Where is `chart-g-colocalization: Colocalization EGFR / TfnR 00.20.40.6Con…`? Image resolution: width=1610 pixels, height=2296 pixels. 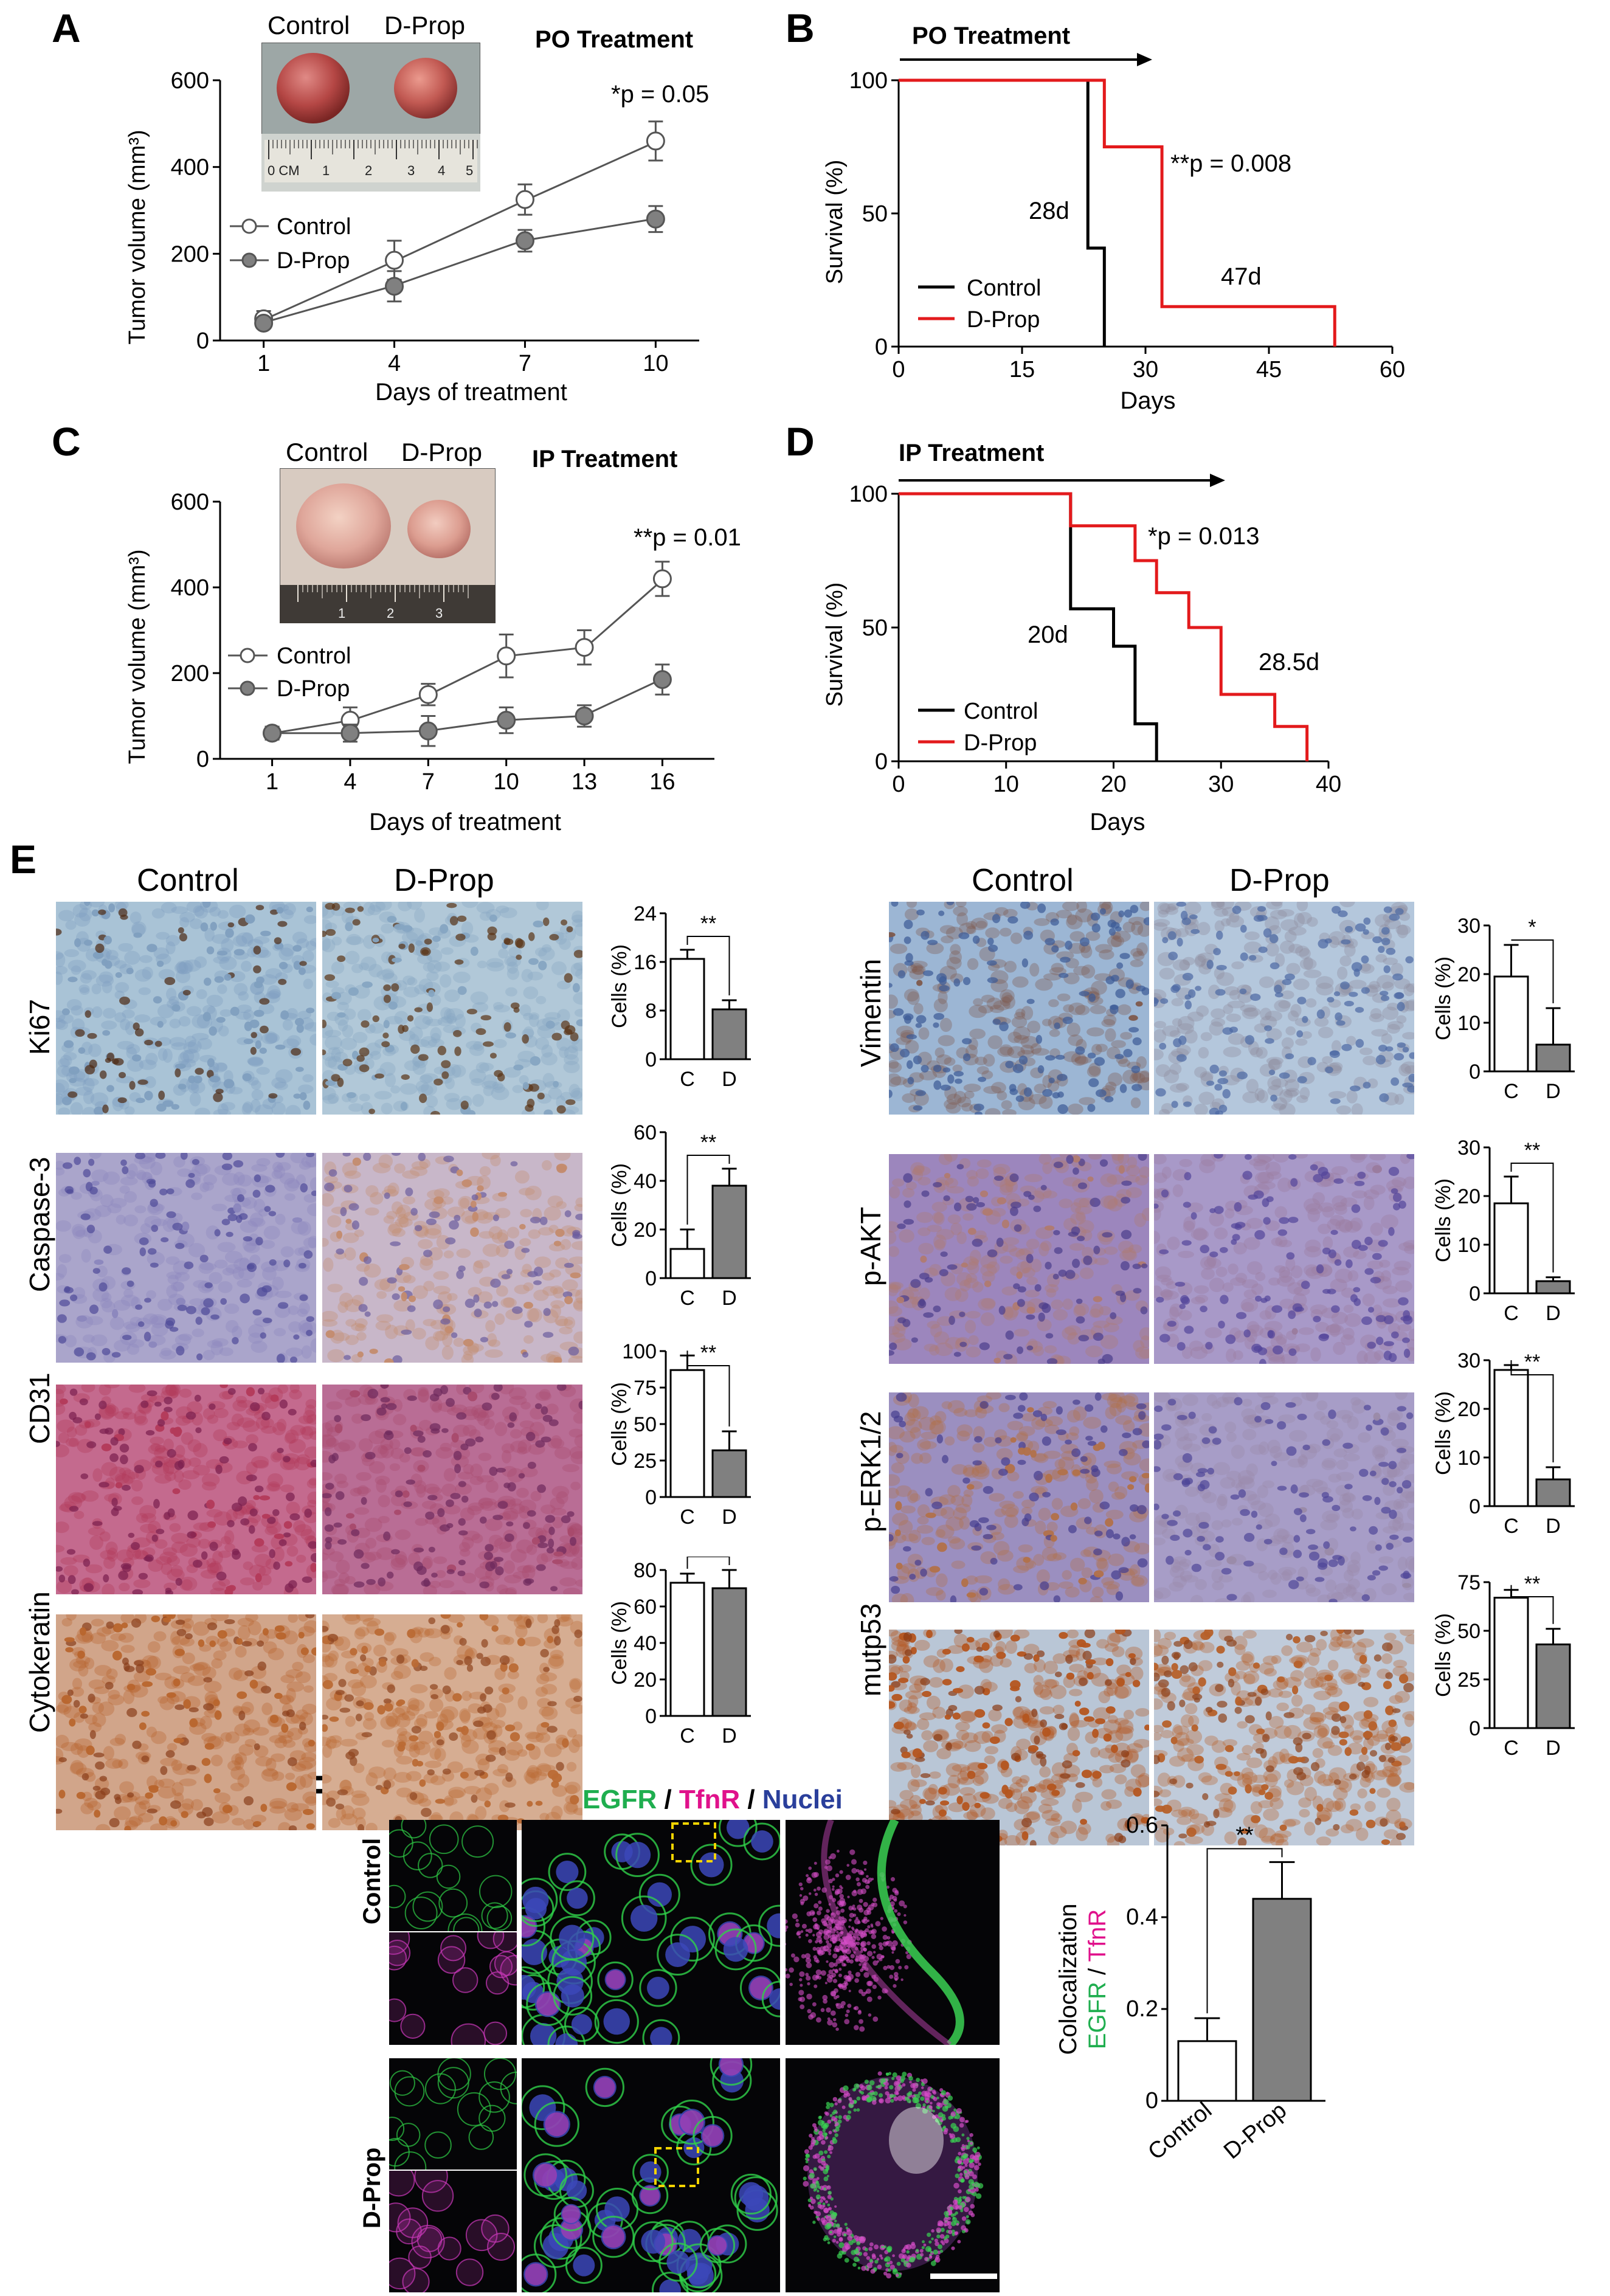
chart-g-colocalization: Colocalization EGFR / TfnR 00.20.40.6Con… is located at coordinates (1190, 1989).